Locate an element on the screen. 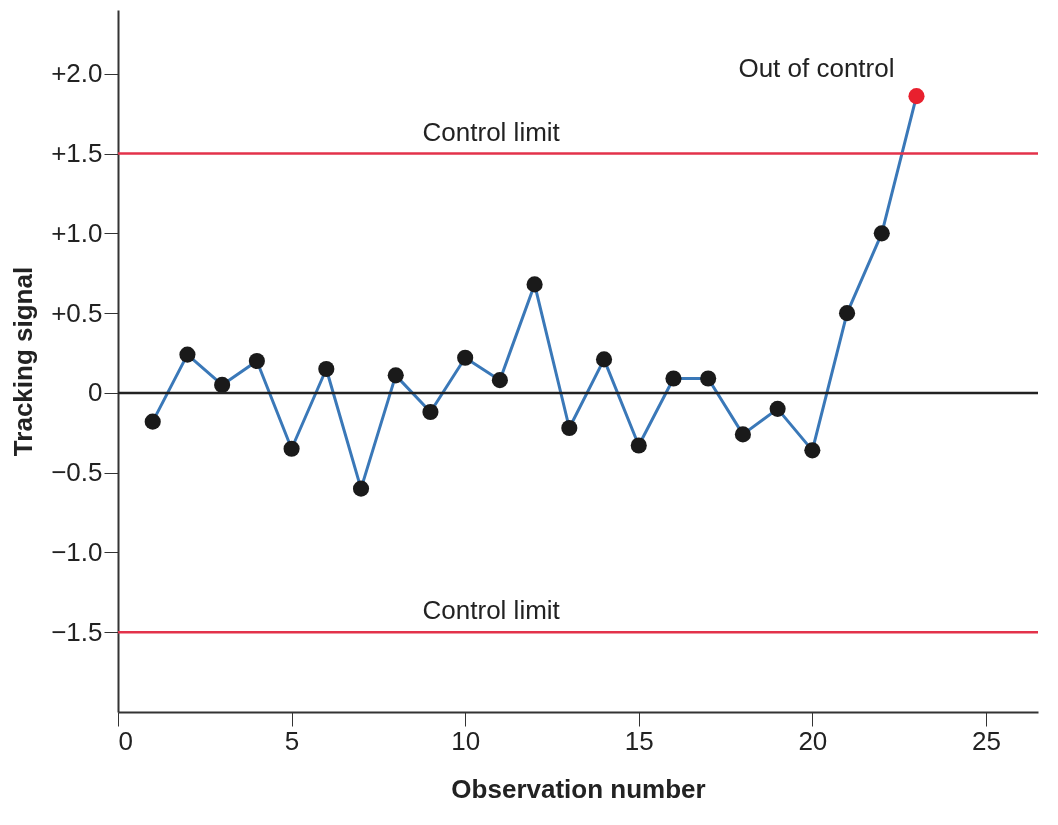  y-tick-label: 0 is located at coordinates (95, 392).